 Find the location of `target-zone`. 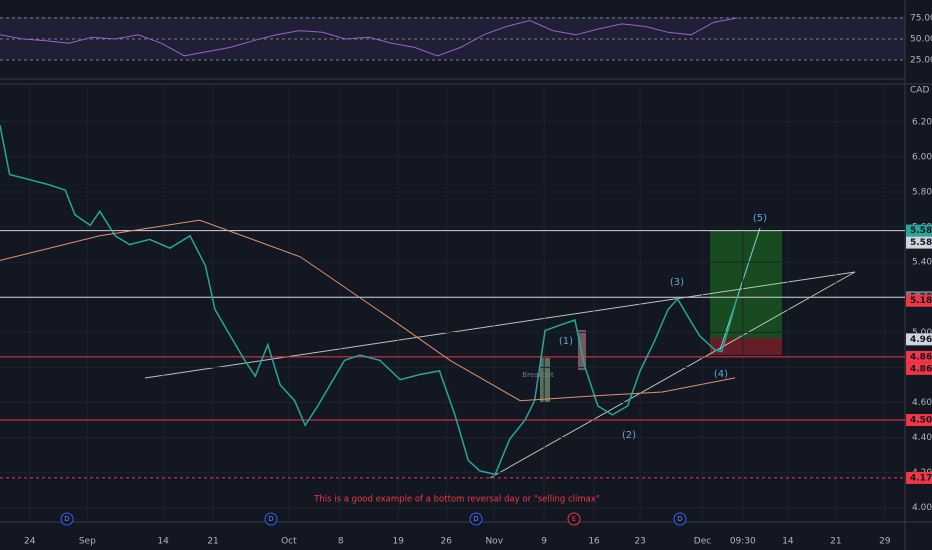

target-zone is located at coordinates (746, 284).